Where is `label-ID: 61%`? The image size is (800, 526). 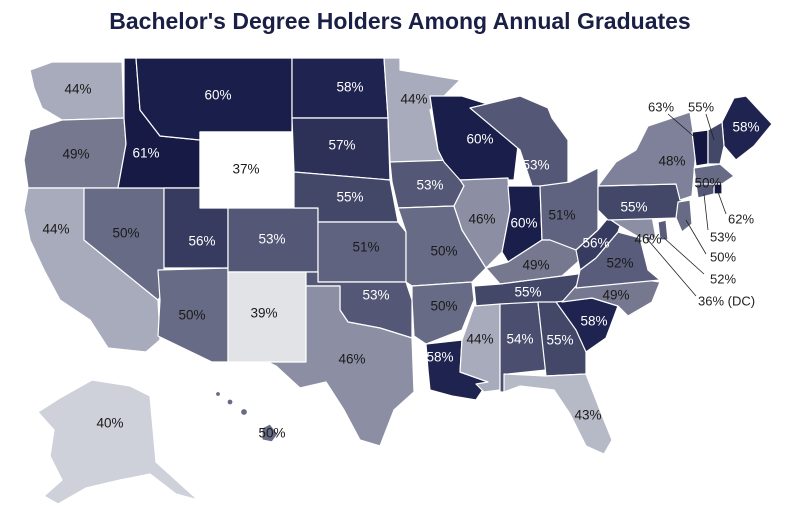 label-ID: 61% is located at coordinates (145, 153).